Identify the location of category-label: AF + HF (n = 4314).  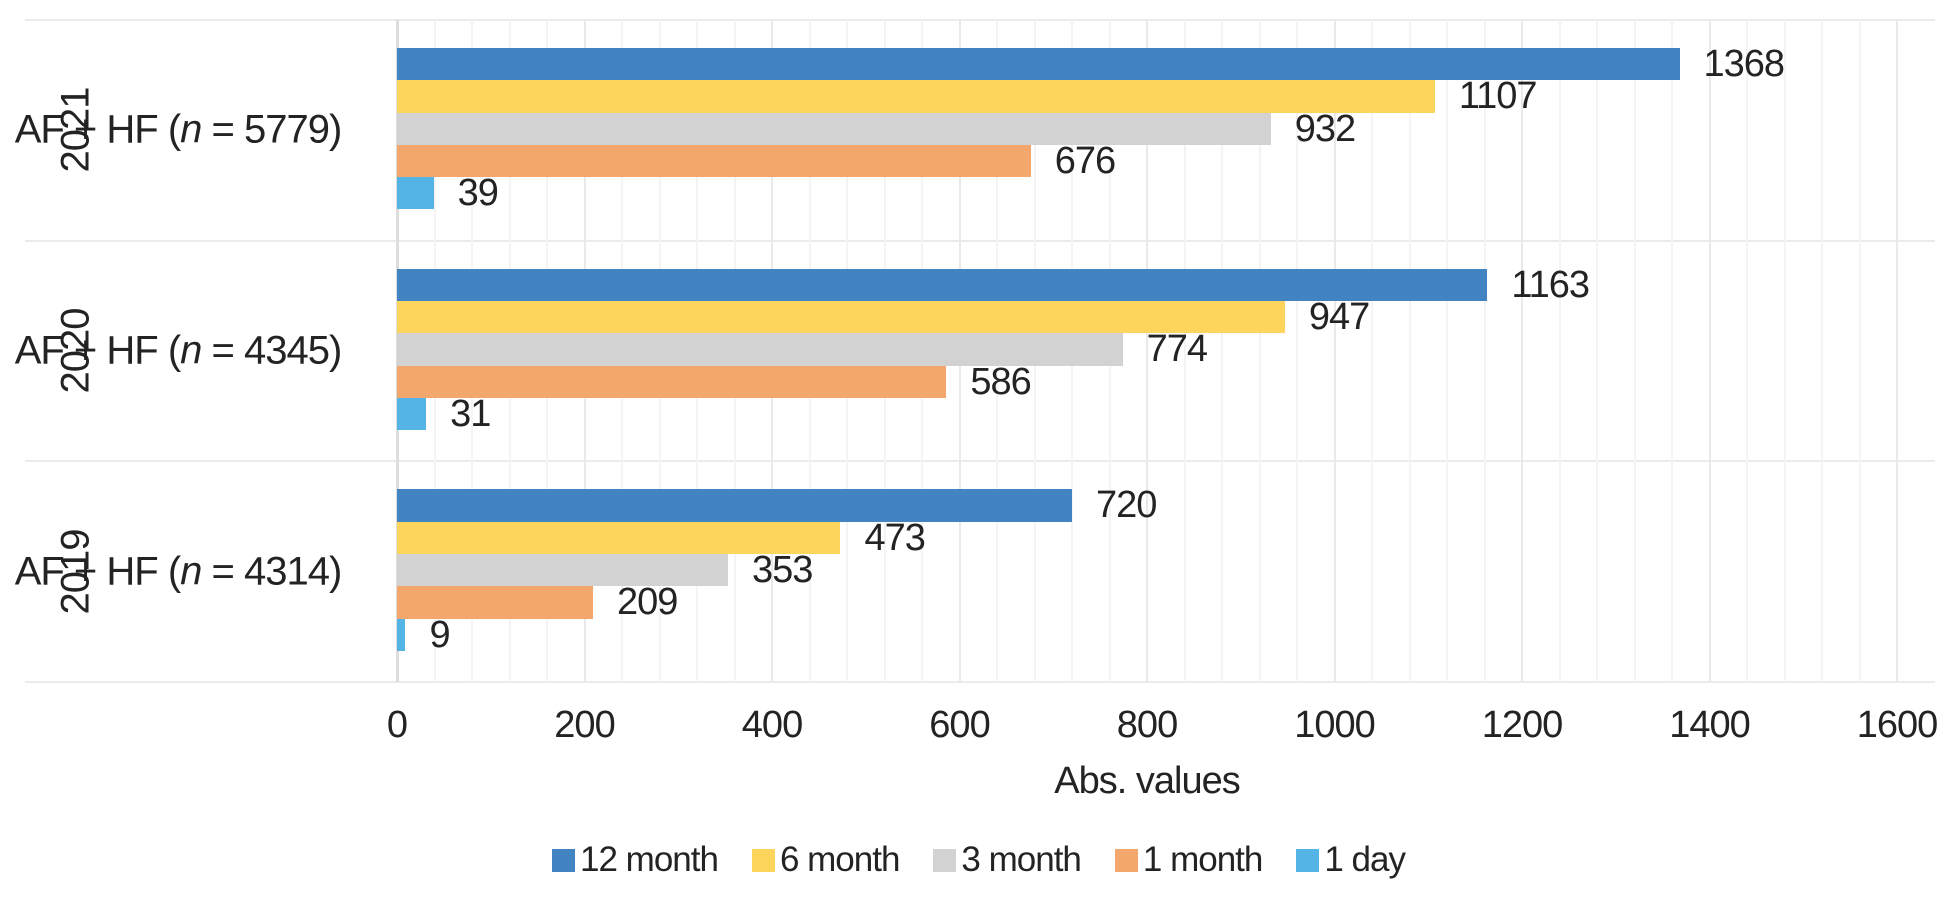
(178, 571).